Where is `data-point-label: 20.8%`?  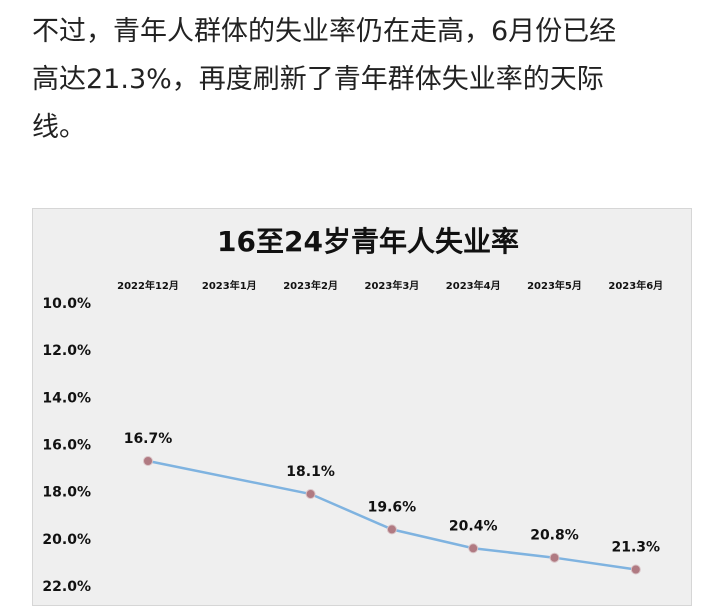 data-point-label: 20.8% is located at coordinates (554, 536).